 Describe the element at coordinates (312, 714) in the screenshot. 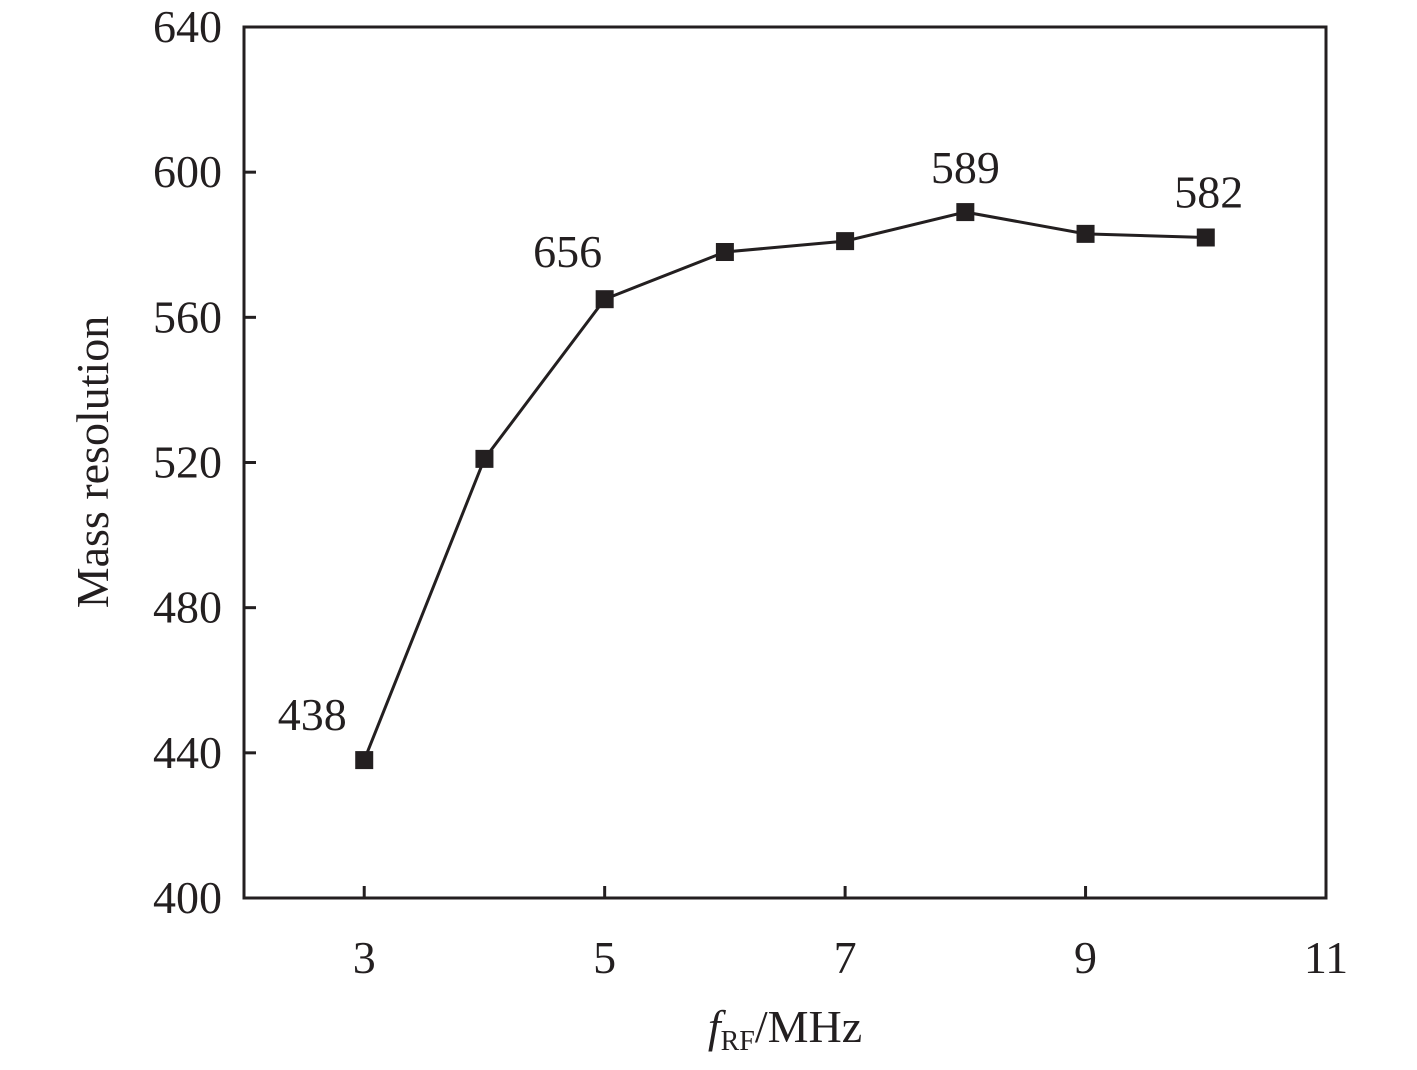

I see `data-label: 438` at that location.